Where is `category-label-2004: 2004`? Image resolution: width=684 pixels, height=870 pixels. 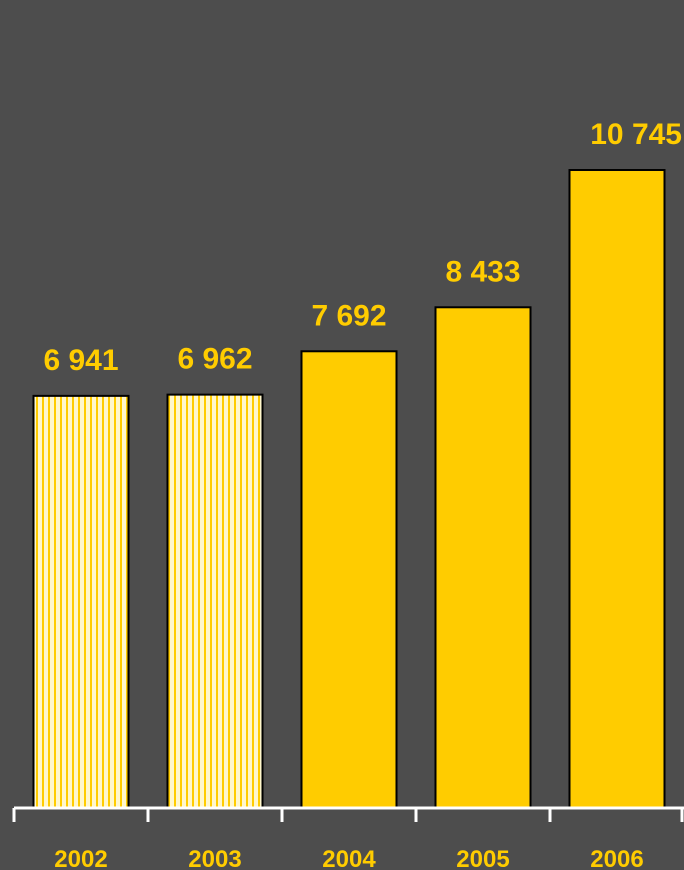
category-label-2004: 2004 is located at coordinates (349, 858).